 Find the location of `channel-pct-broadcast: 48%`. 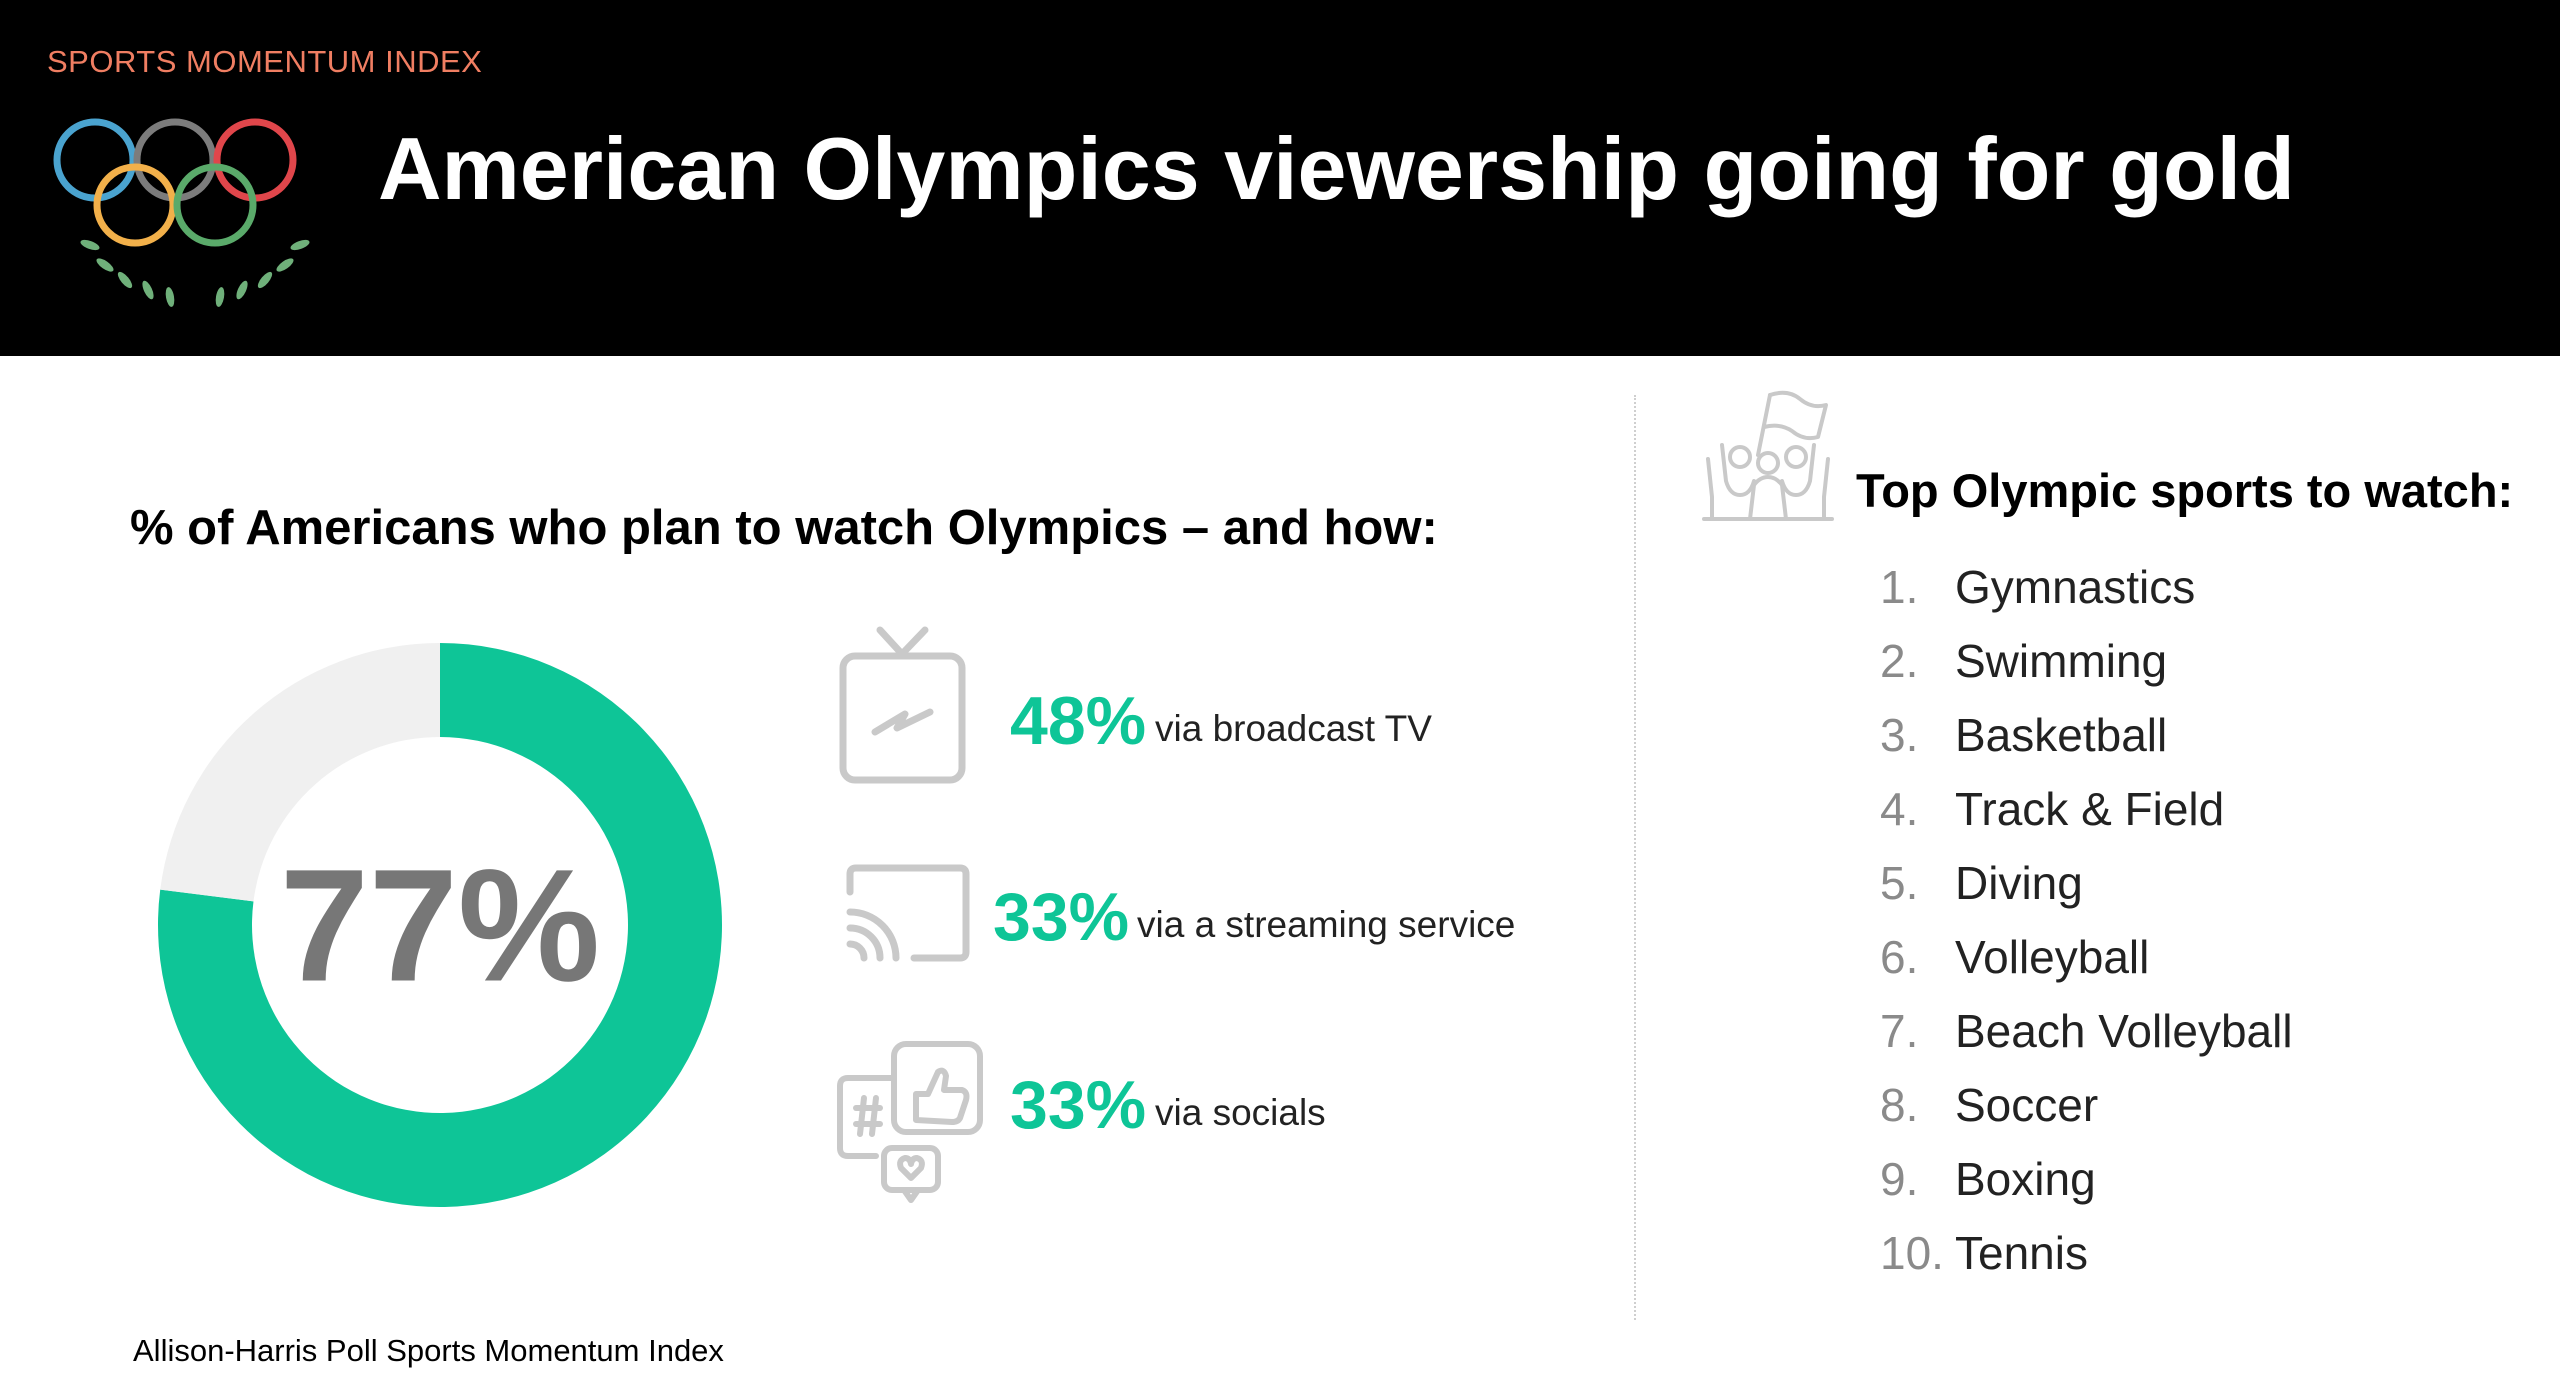

channel-pct-broadcast: 48% is located at coordinates (1078, 721).